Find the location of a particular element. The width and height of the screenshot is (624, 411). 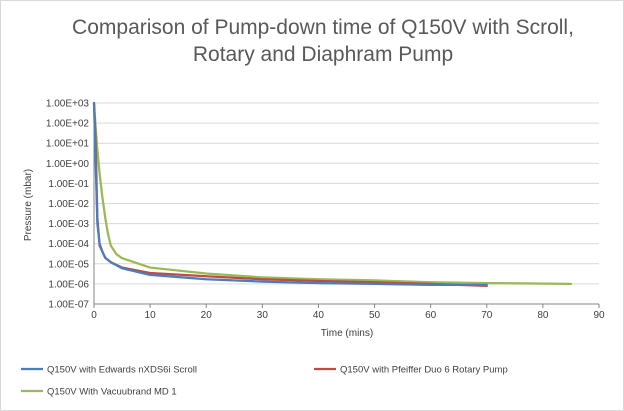

y-tick-label: 1.00E+01 is located at coordinates (68, 144).